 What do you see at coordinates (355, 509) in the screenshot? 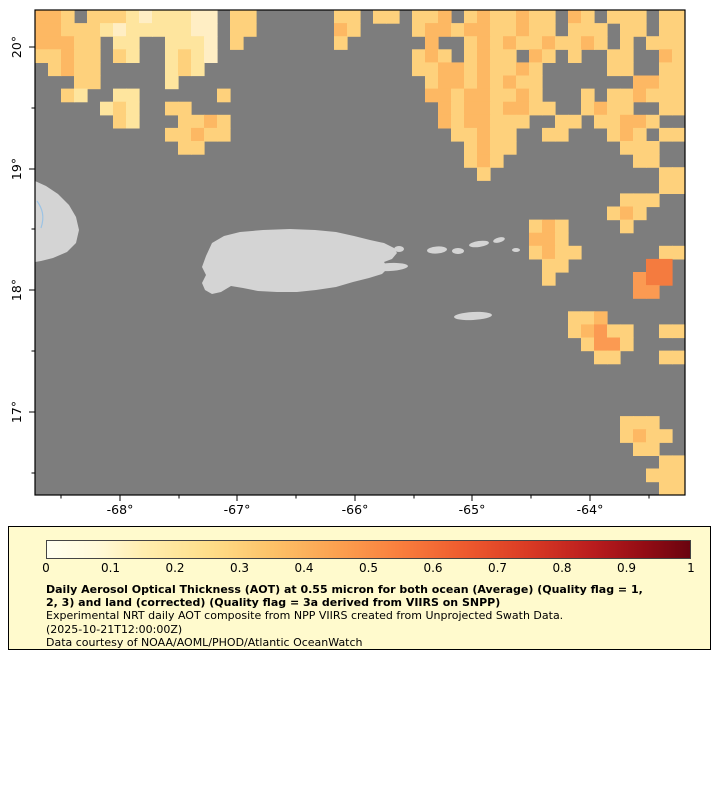
I see `lon-tick-label: -66°` at bounding box center [355, 509].